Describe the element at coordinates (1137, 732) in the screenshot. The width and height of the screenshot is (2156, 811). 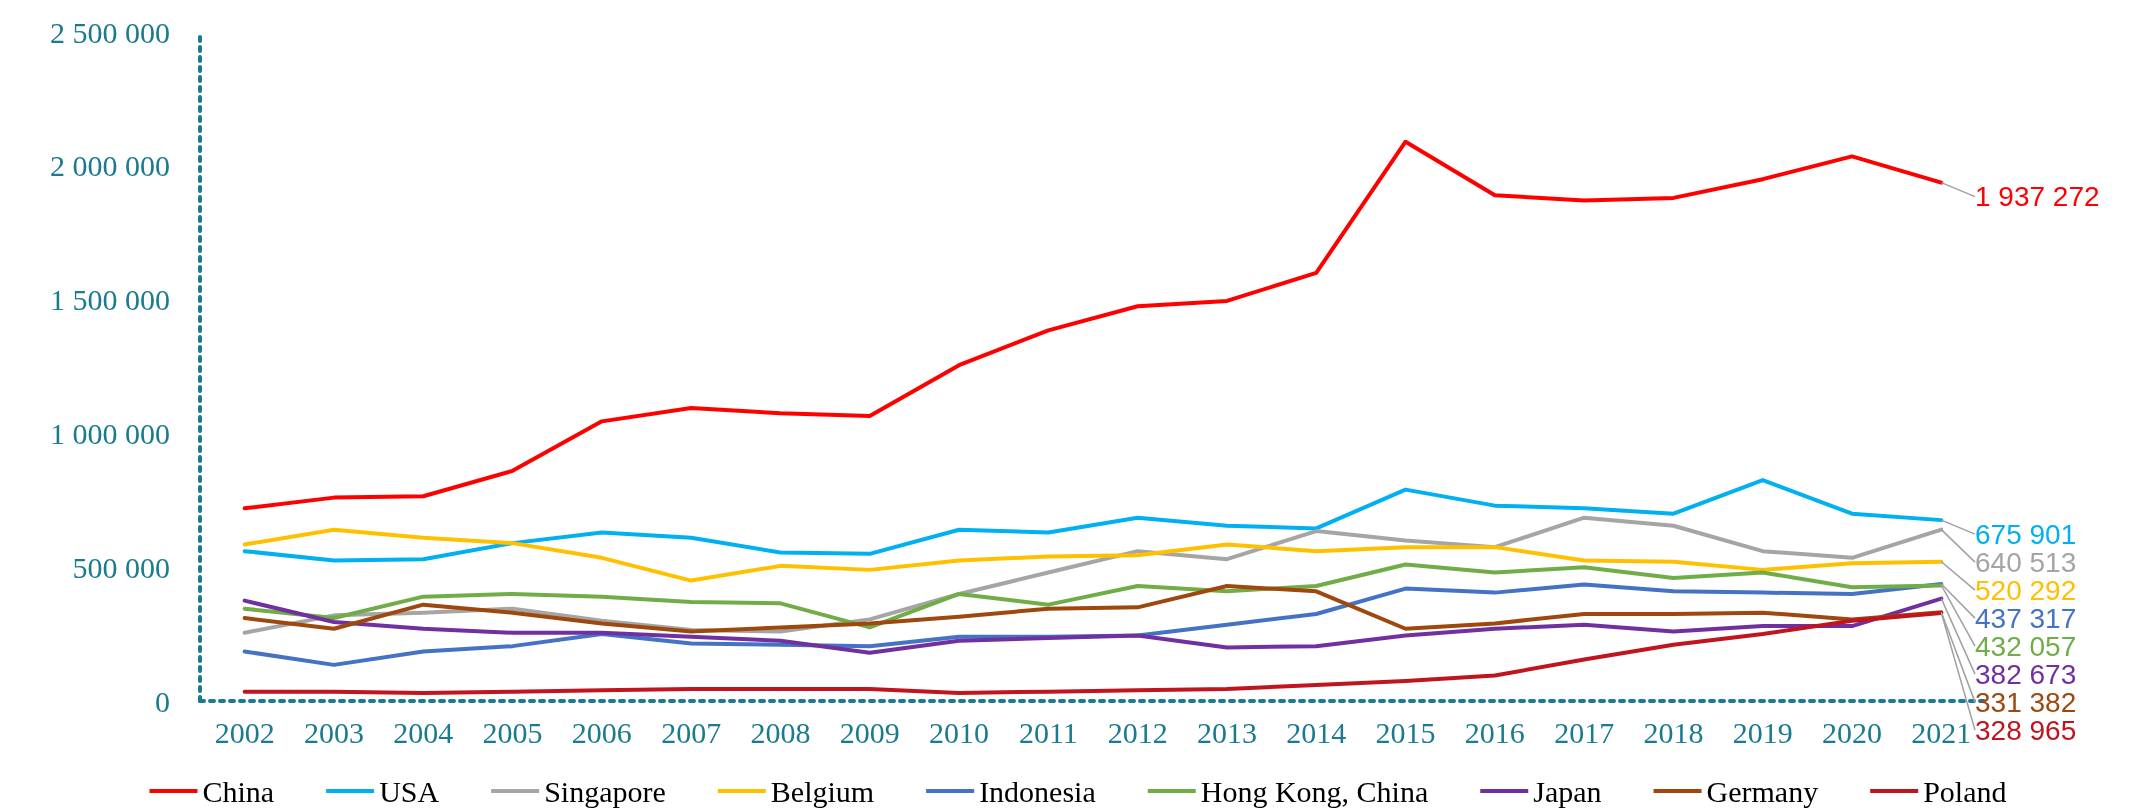
I see `x-tick-label: 2012` at that location.